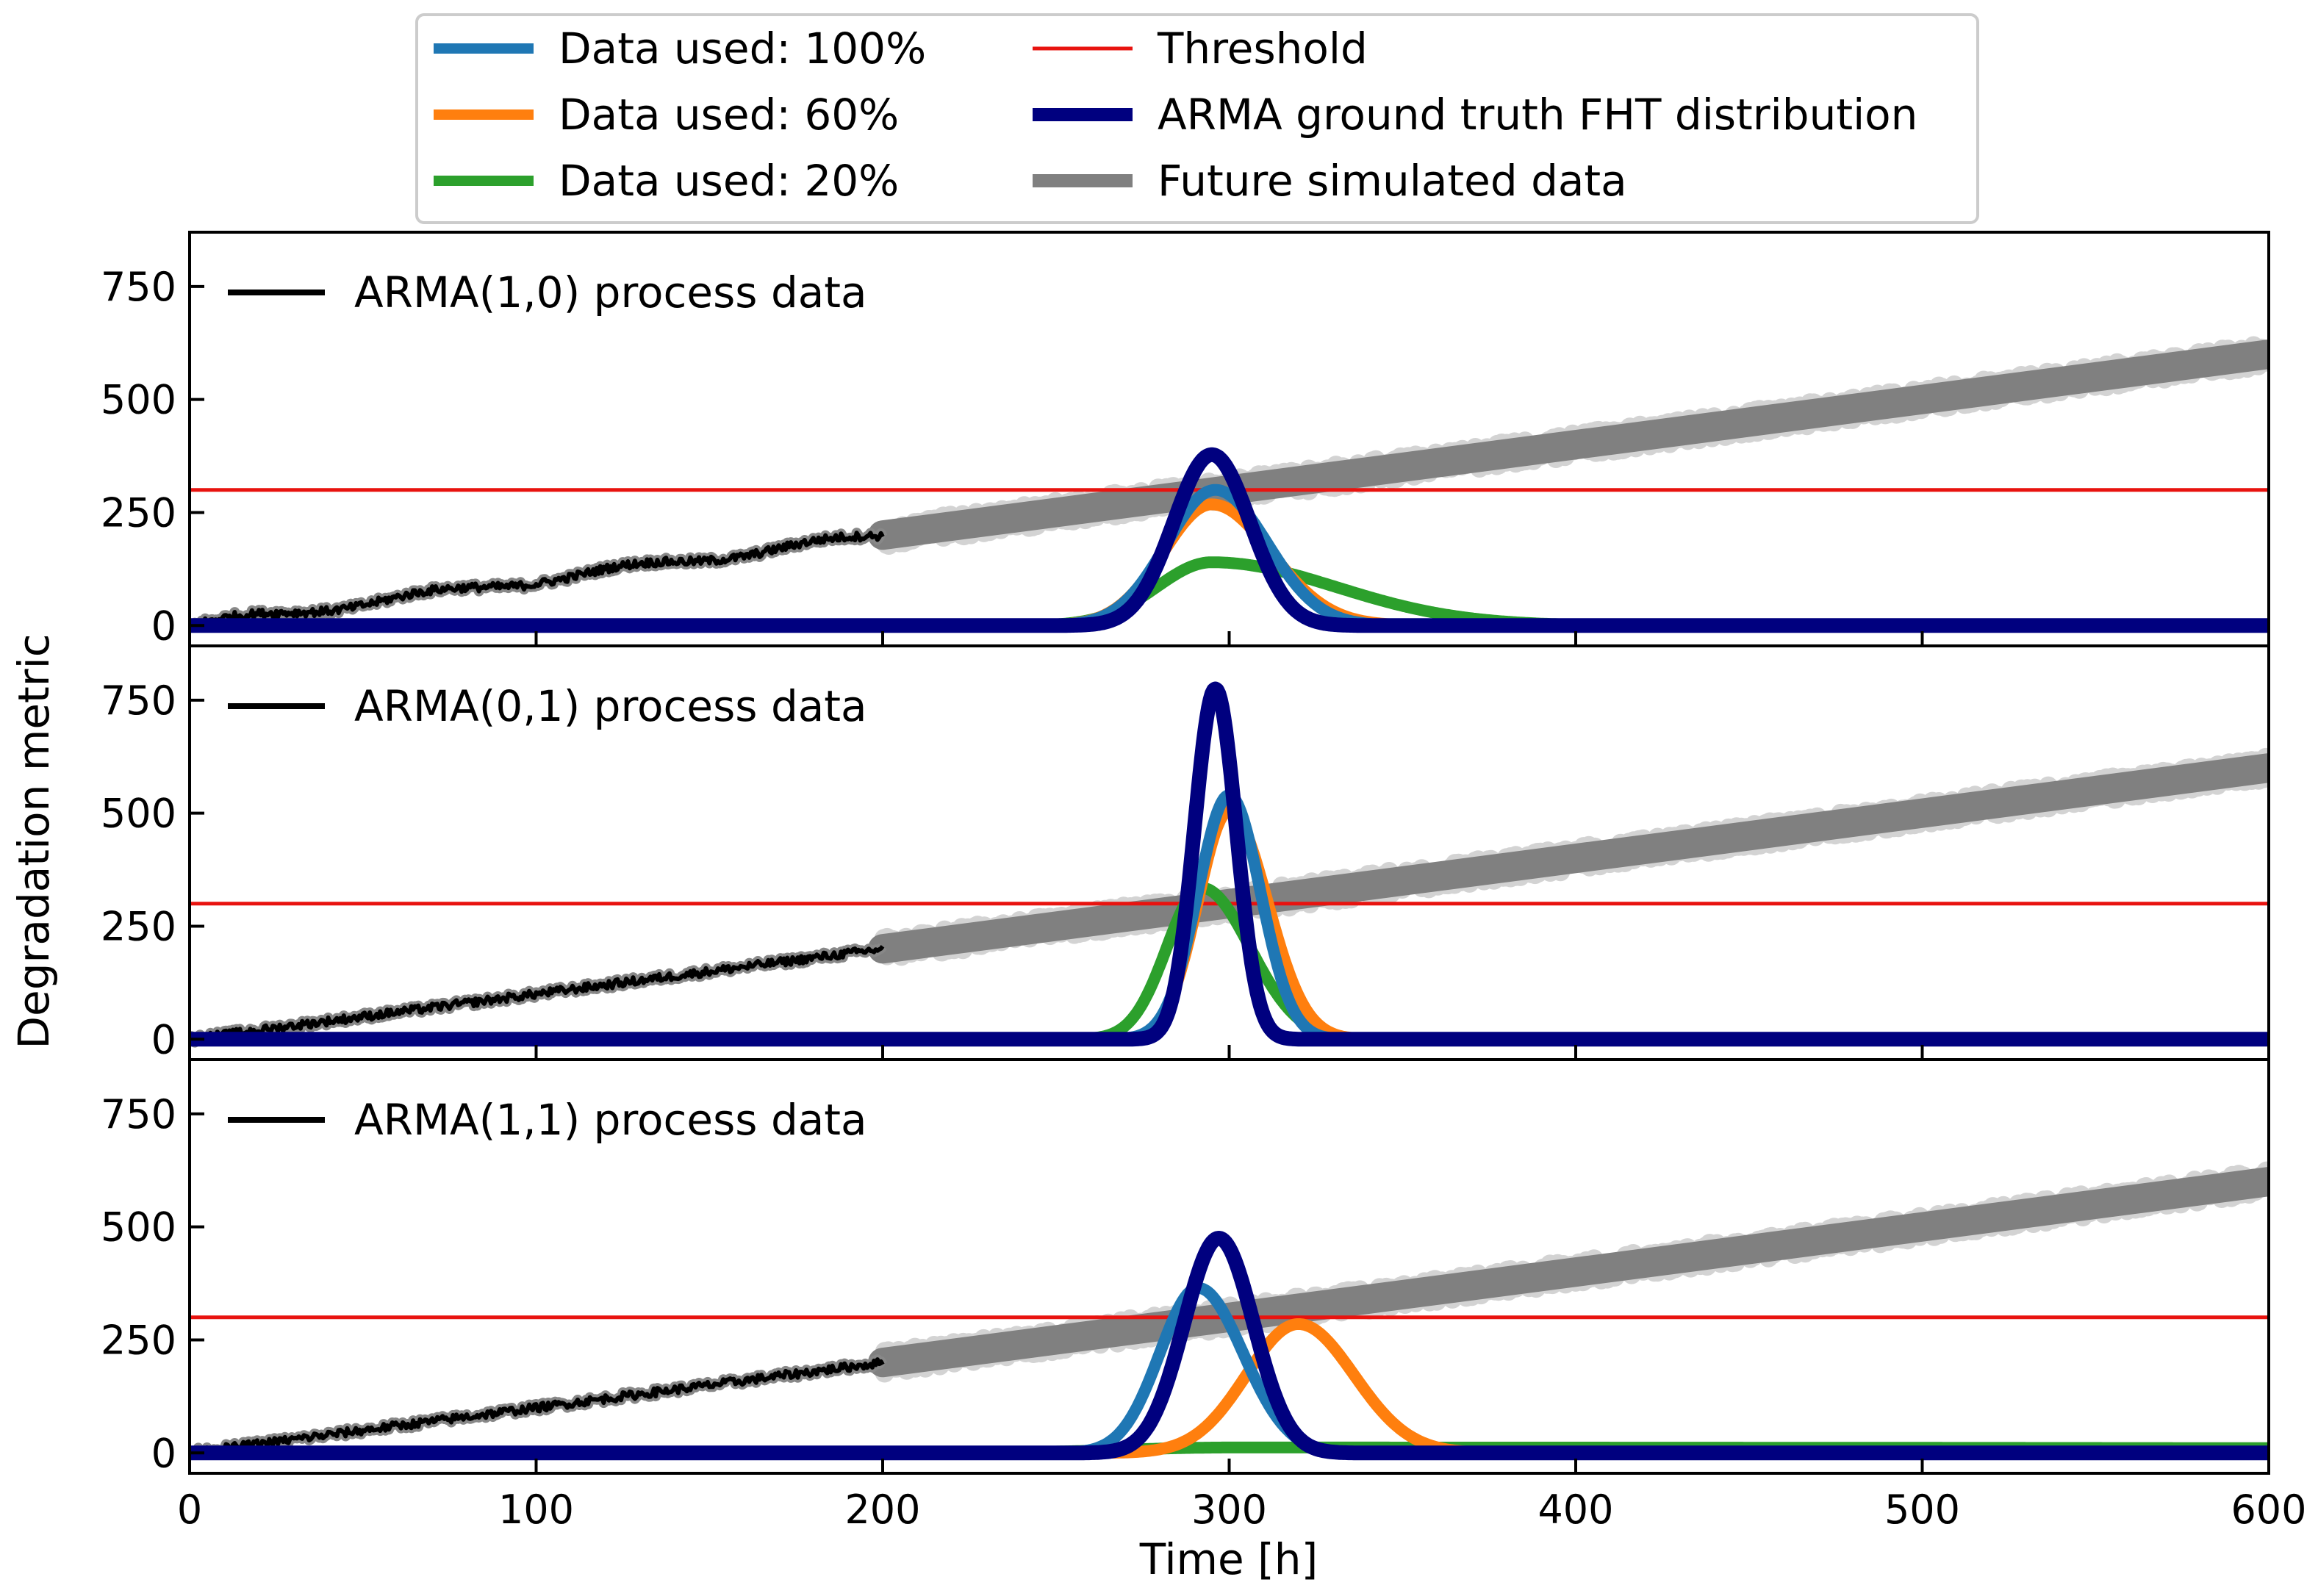 The height and width of the screenshot is (1596, 2318). Describe the element at coordinates (1228, 1559) in the screenshot. I see `x-axis-label: Time [h]` at that location.